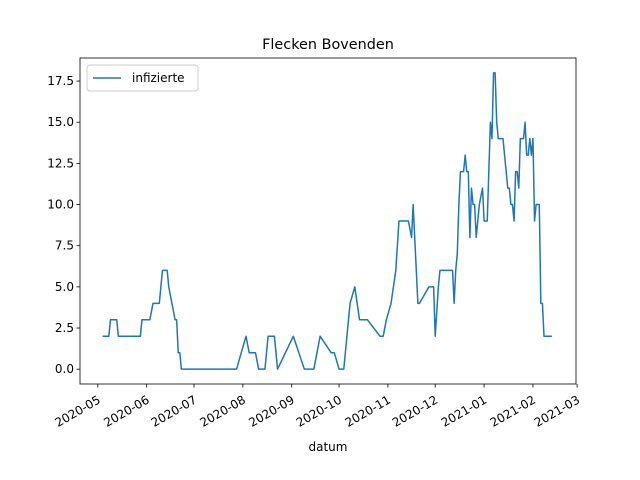  Describe the element at coordinates (64, 369) in the screenshot. I see `y-tick-label: 0.0` at that location.